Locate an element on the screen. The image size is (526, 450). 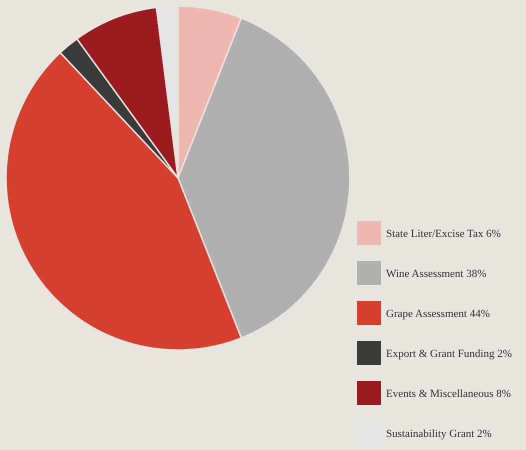
legend-label: Sustainability Grant 2% is located at coordinates (439, 434).